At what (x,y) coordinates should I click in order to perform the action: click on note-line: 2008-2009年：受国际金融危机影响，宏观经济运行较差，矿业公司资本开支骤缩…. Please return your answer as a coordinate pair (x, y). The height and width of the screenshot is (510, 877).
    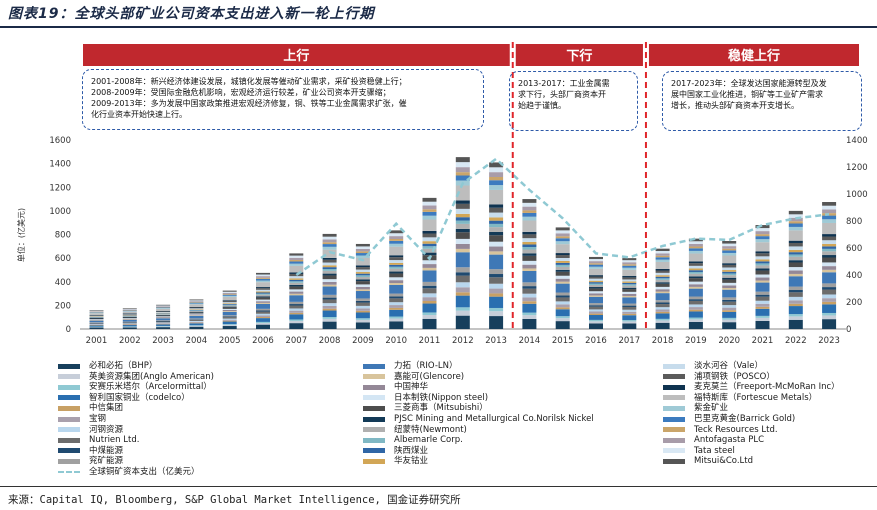
    Looking at the image, I should click on (241, 92).